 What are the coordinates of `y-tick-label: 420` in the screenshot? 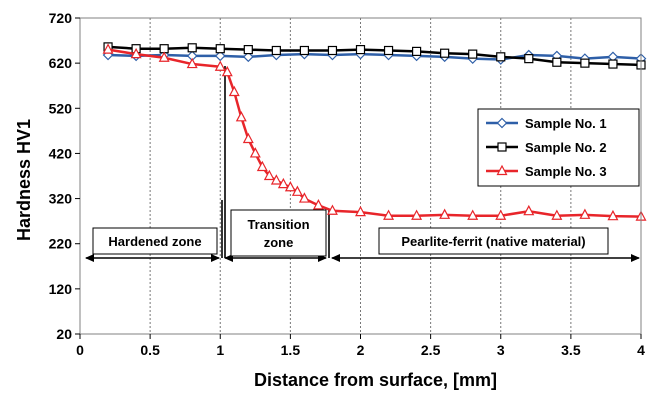 It's located at (61, 153).